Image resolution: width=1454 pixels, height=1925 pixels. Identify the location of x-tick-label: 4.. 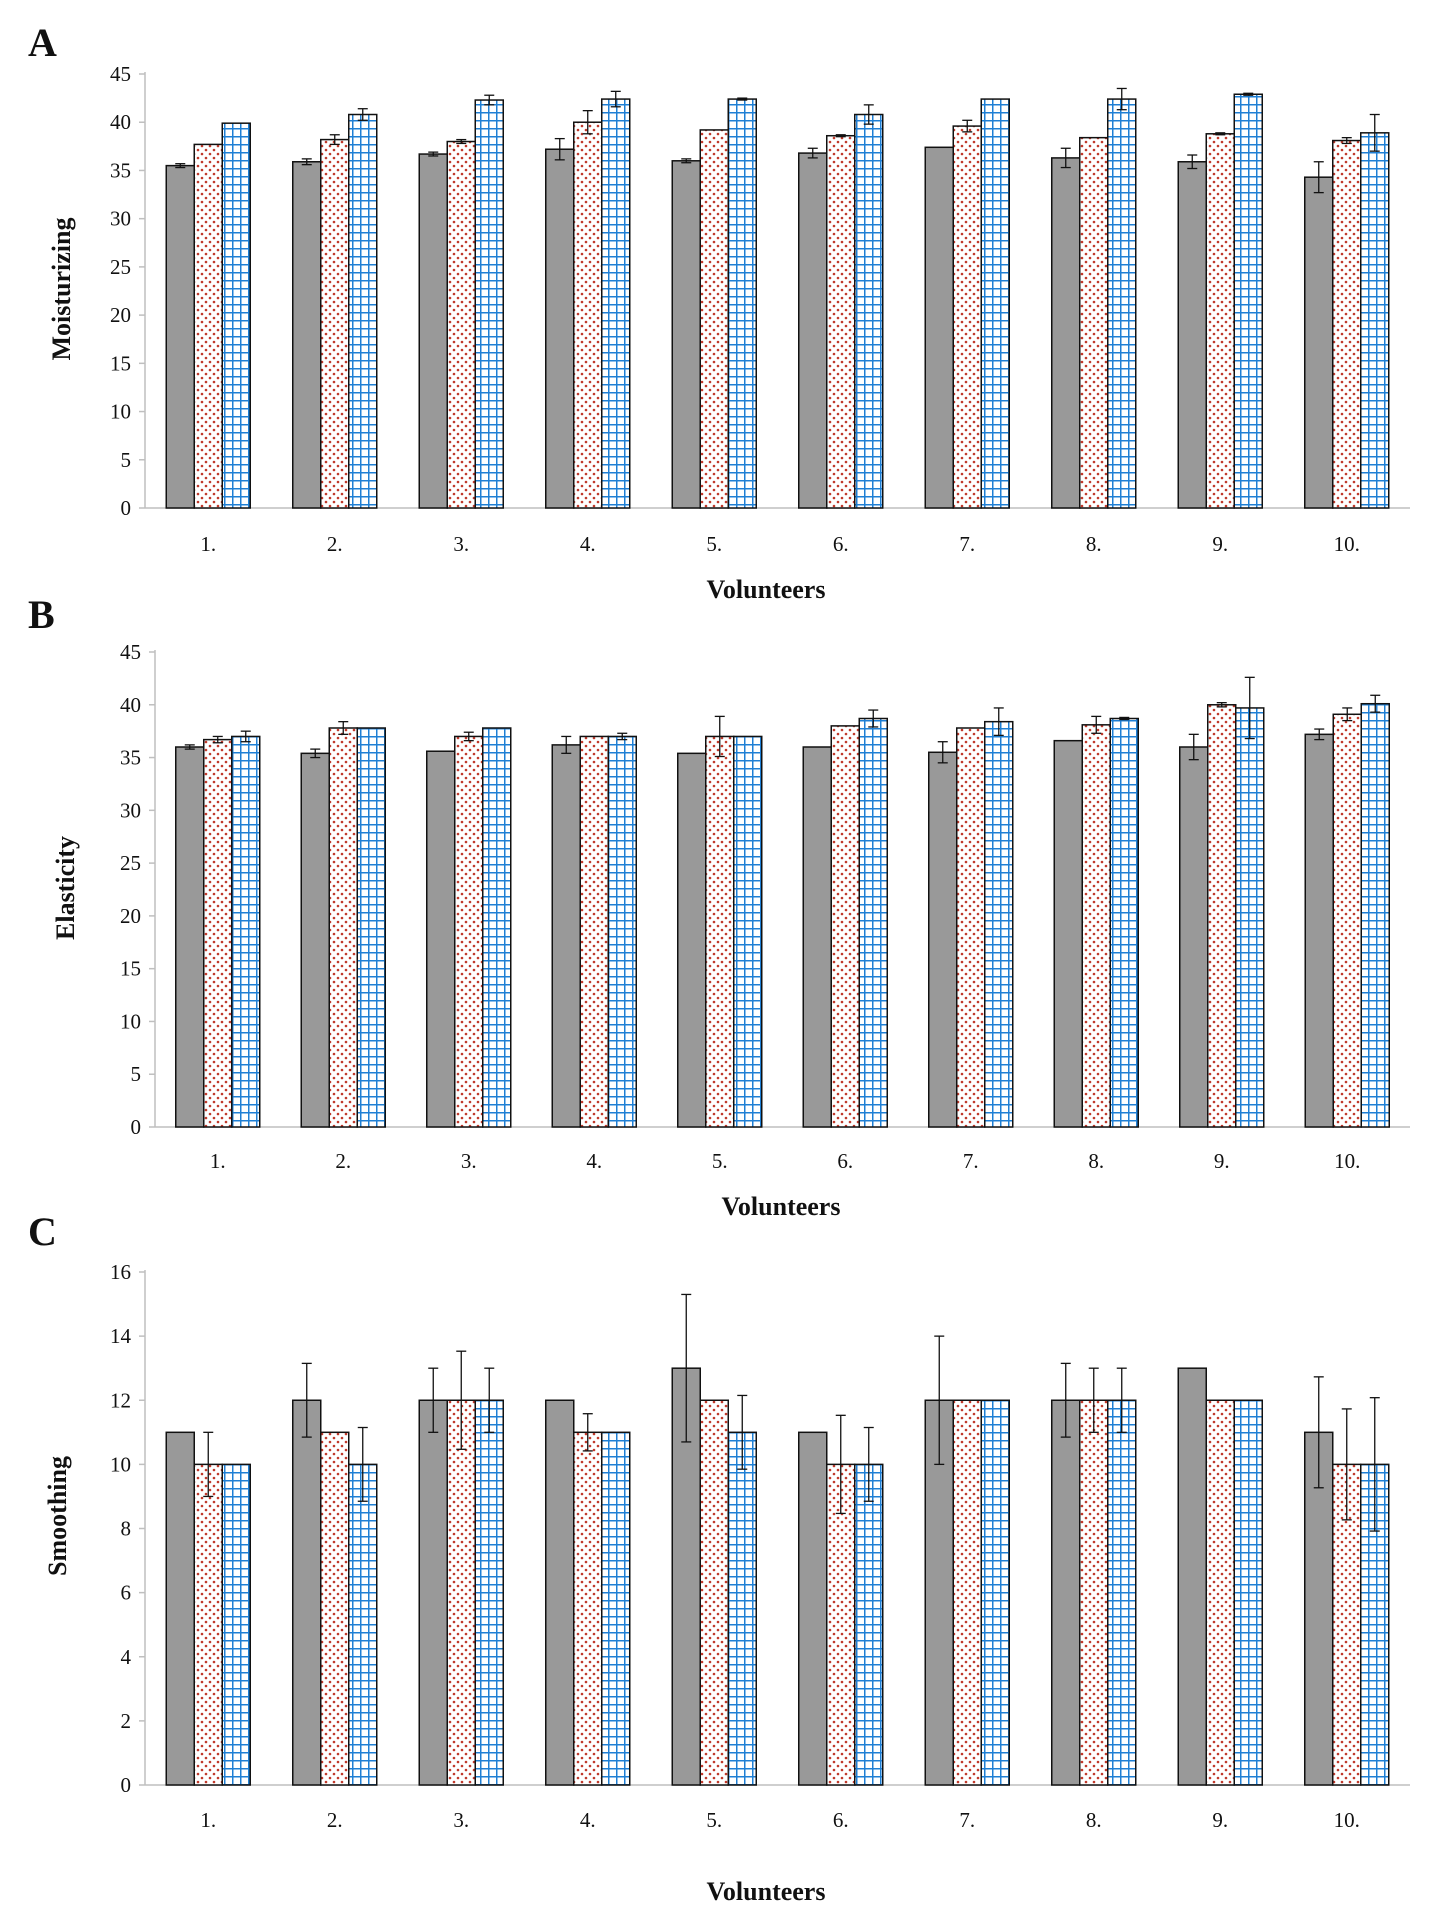
(594, 1161).